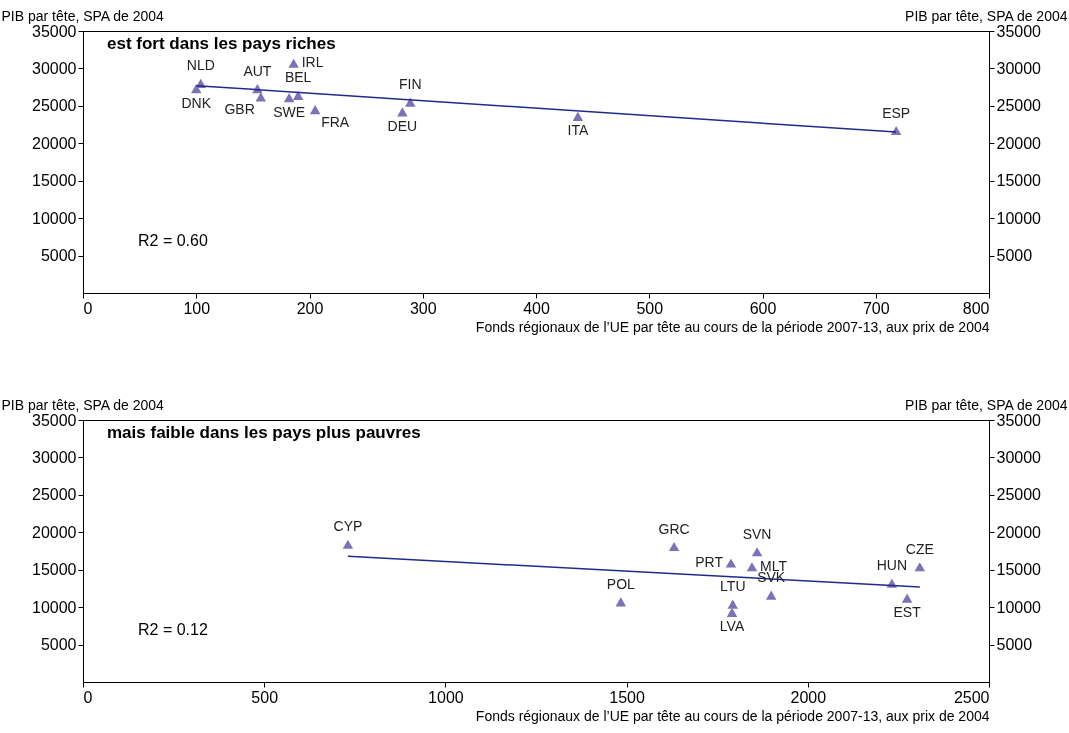 This screenshot has height=733, width=1069. Describe the element at coordinates (264, 432) in the screenshot. I see `chart-title: mais faible dans les pays plus pauvres` at that location.